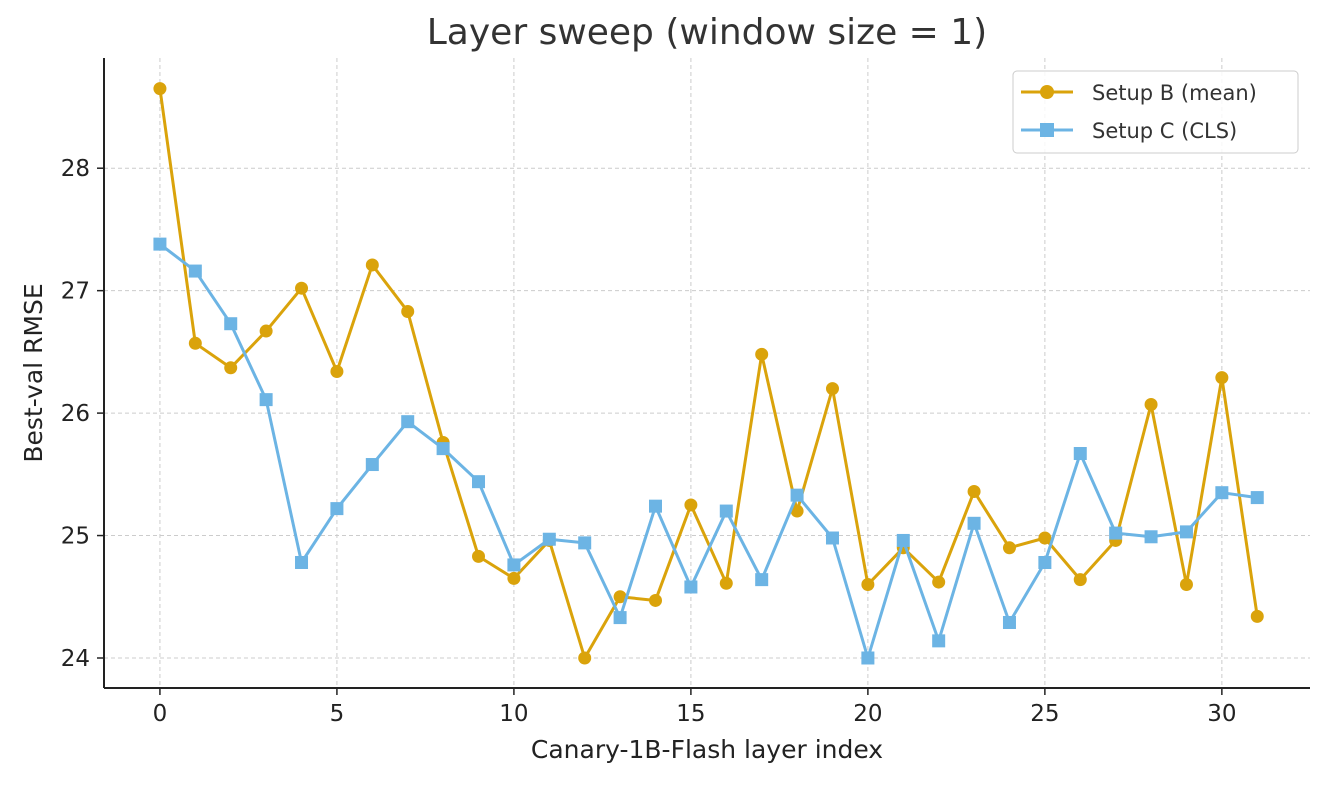  What do you see at coordinates (75, 292) in the screenshot?
I see `y-tick-label: 27` at bounding box center [75, 292].